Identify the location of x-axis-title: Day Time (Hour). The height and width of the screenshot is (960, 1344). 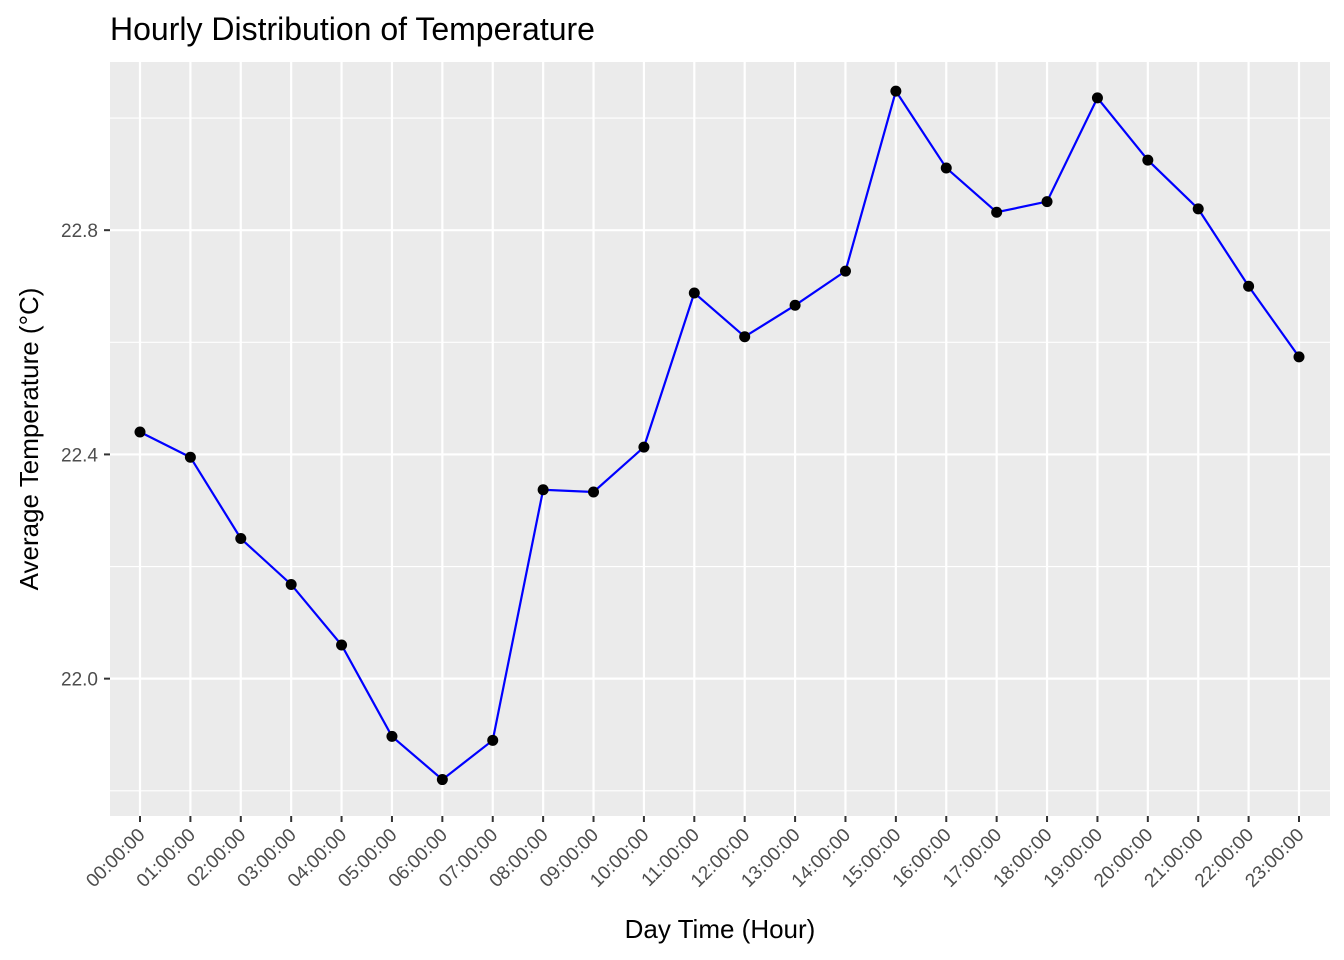
(720, 929).